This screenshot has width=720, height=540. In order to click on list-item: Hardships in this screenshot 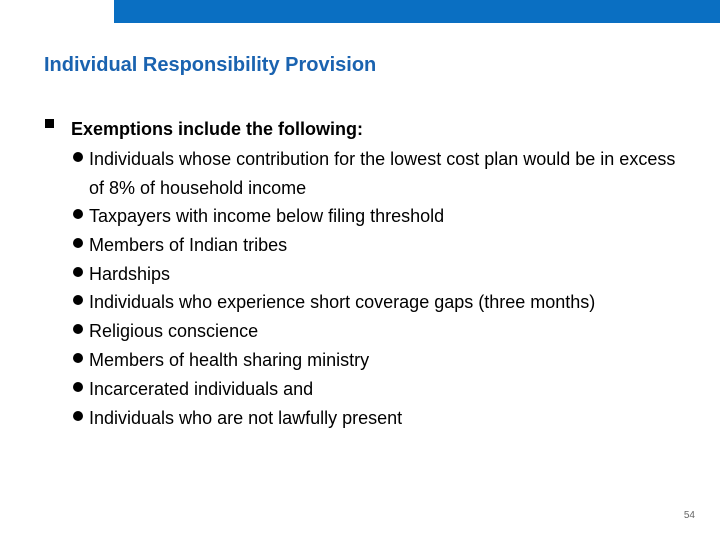, I will do `click(383, 274)`.